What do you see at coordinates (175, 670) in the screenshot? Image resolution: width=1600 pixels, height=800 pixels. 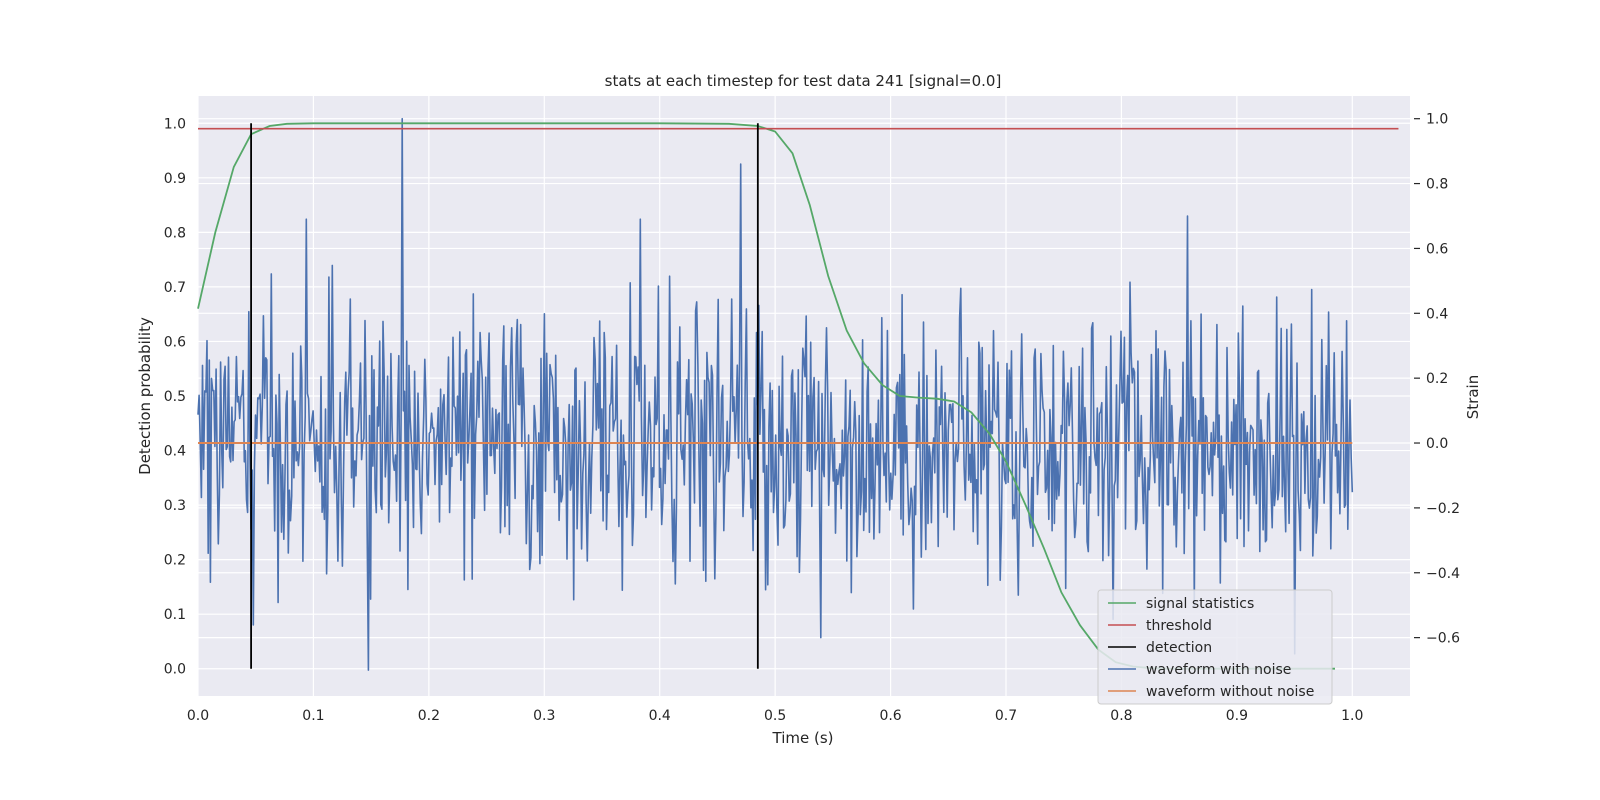 I see `y-tick-label: 0.0` at bounding box center [175, 670].